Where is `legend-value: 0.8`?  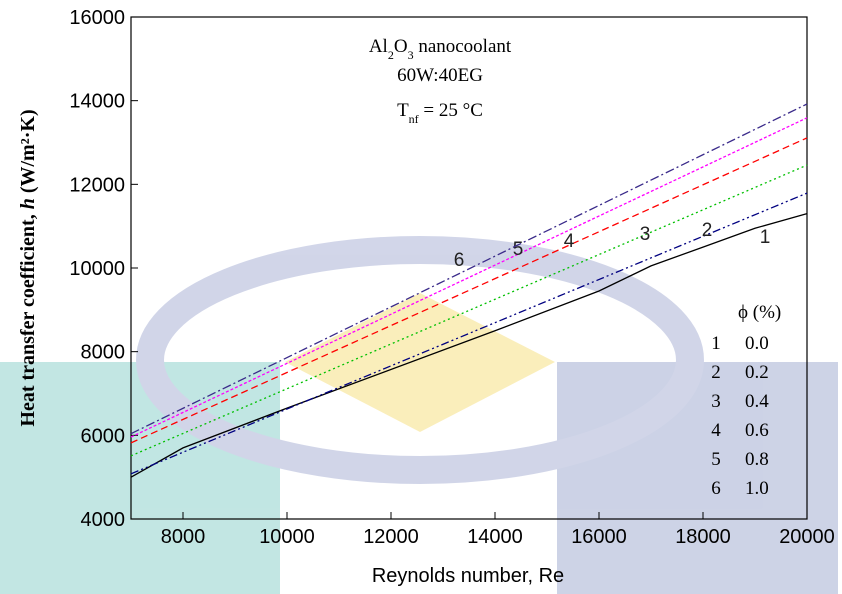
legend-value: 0.8 is located at coordinates (757, 459).